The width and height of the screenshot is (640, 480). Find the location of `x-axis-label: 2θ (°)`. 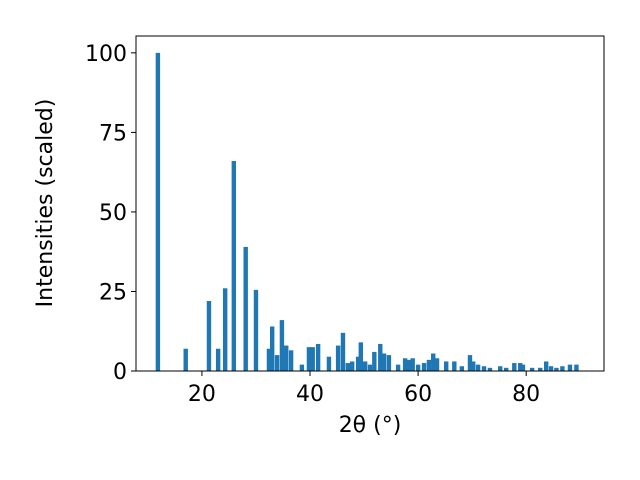

x-axis-label: 2θ (°) is located at coordinates (370, 425).